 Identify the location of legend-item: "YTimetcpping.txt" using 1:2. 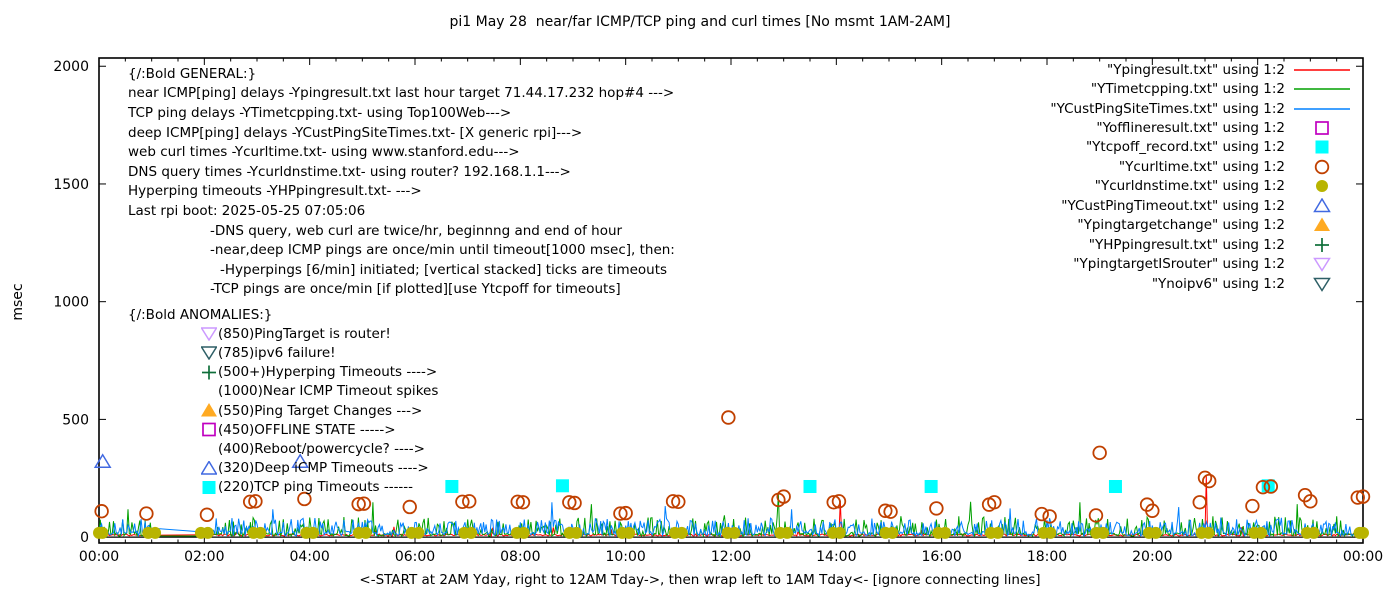
(1201, 88).